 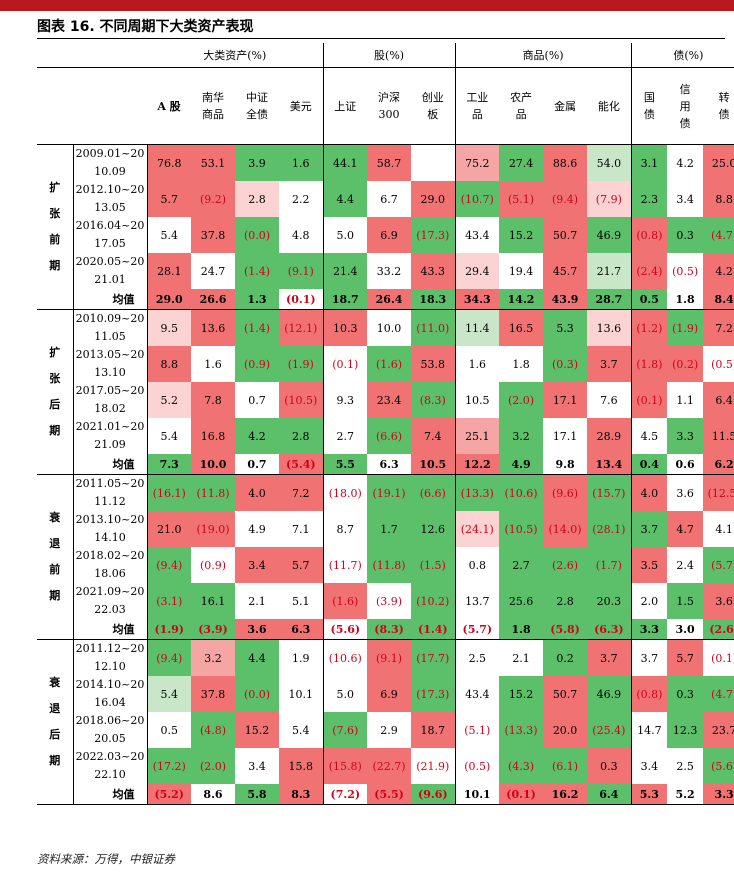 What do you see at coordinates (213, 601) in the screenshot?
I see `value-cell: 16.1` at bounding box center [213, 601].